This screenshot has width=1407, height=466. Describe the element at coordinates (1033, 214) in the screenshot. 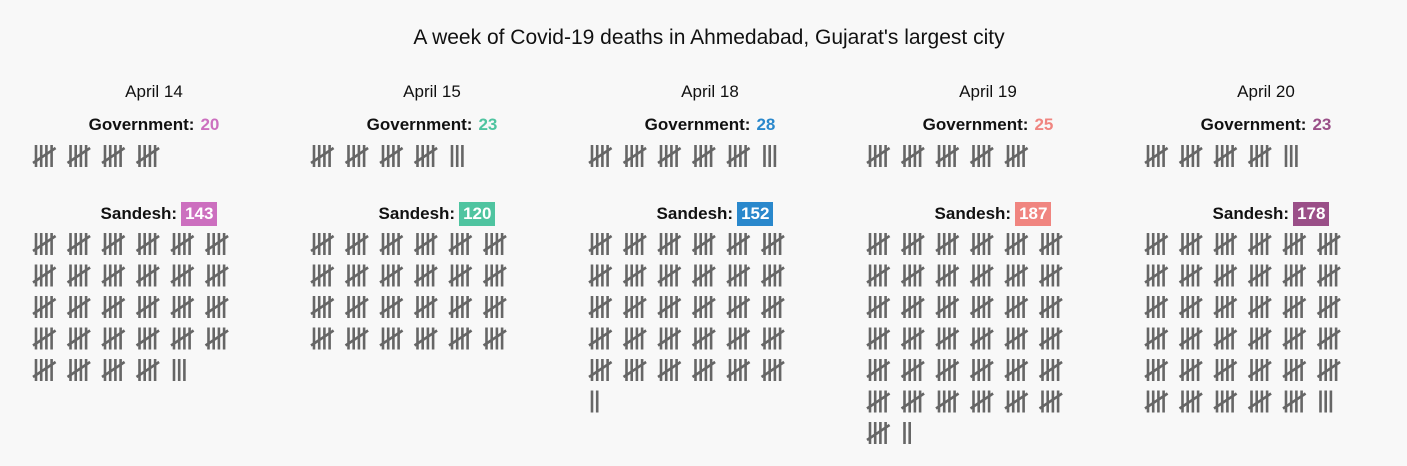

I see `sandesh-count-badge: 187` at that location.